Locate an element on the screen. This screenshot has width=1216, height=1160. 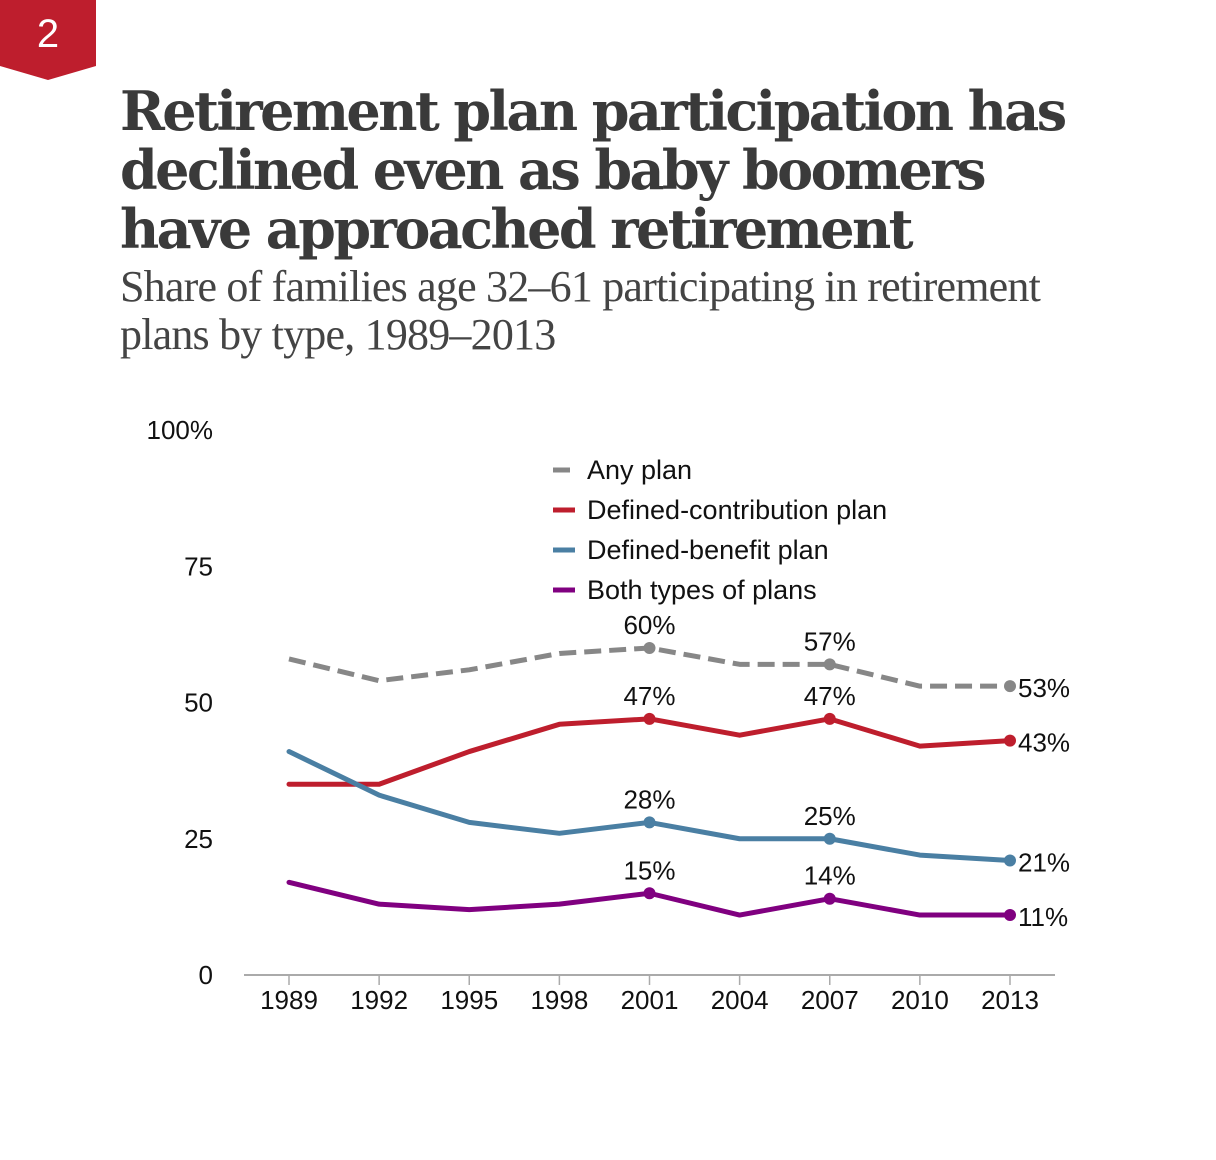
y-tick-label: 75 is located at coordinates (198, 566).